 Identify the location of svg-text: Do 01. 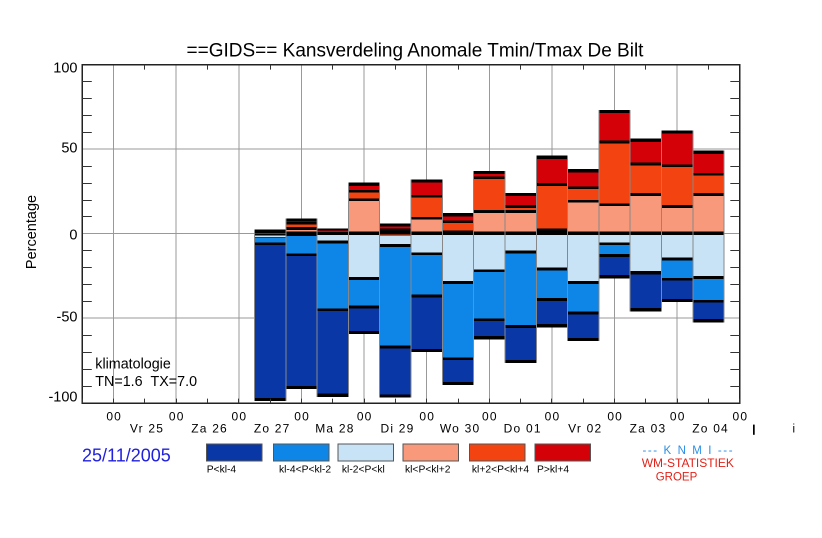
(523, 429).